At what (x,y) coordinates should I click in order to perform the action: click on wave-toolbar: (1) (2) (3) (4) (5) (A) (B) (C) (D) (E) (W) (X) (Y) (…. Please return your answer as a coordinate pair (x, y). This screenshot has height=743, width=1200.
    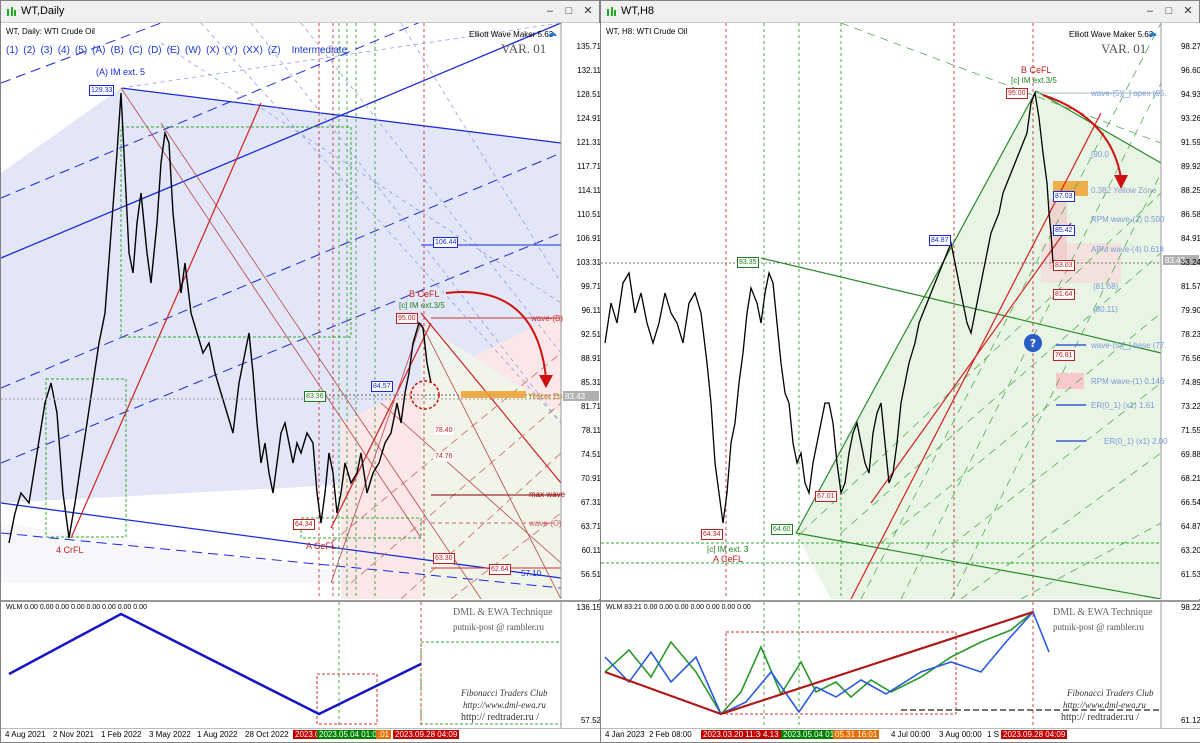
    Looking at the image, I should click on (179, 50).